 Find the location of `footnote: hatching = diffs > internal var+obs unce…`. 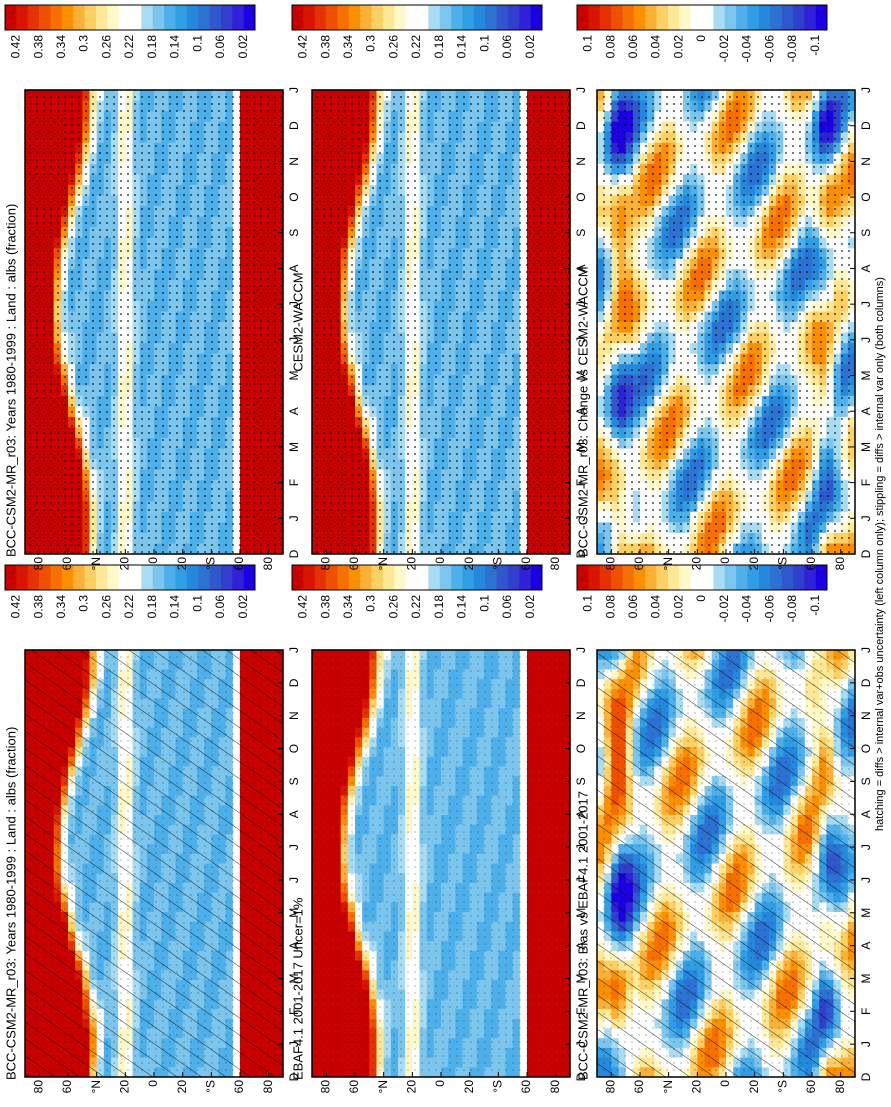

footnote: hatching = diffs > internal var+obs unce… is located at coordinates (880, 554).